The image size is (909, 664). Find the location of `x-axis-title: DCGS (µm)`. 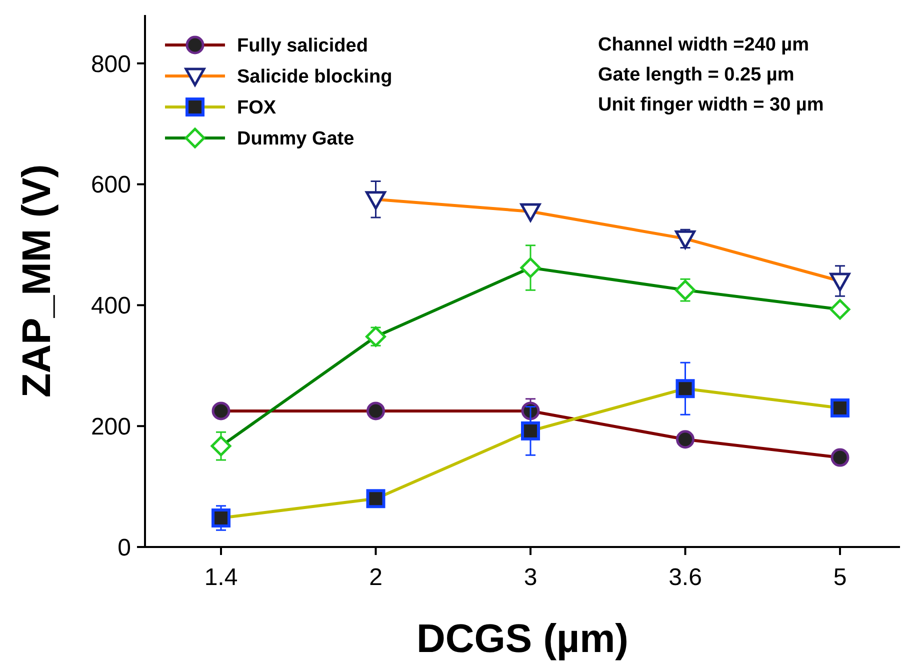

x-axis-title: DCGS (µm) is located at coordinates (522, 639).